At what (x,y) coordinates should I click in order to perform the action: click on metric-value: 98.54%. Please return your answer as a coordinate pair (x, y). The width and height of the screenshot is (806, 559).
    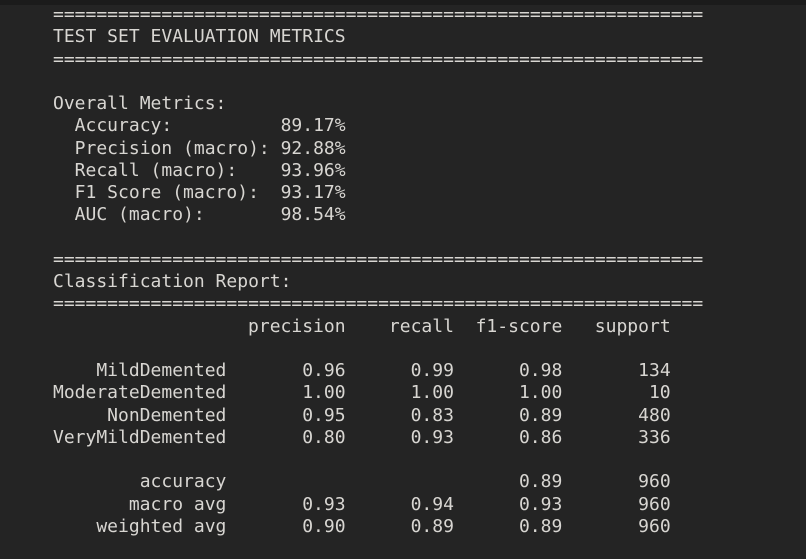
    Looking at the image, I should click on (313, 215).